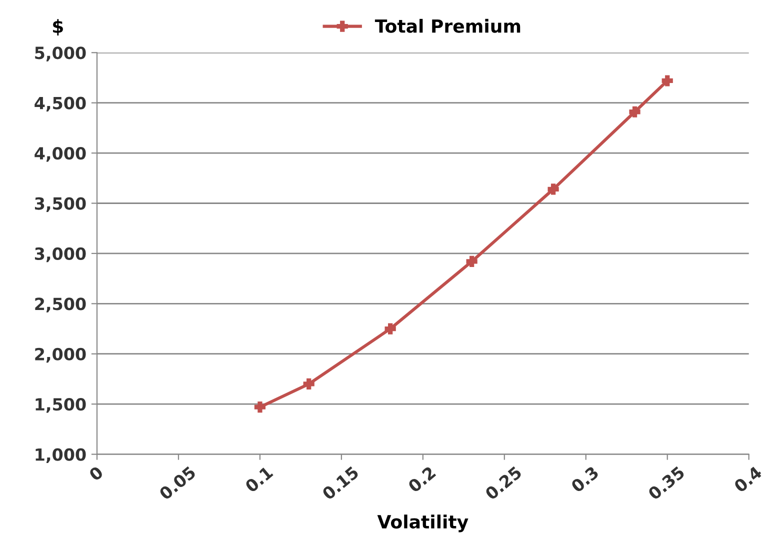  I want to click on y-tick-label: 4,000, so click(60, 154).